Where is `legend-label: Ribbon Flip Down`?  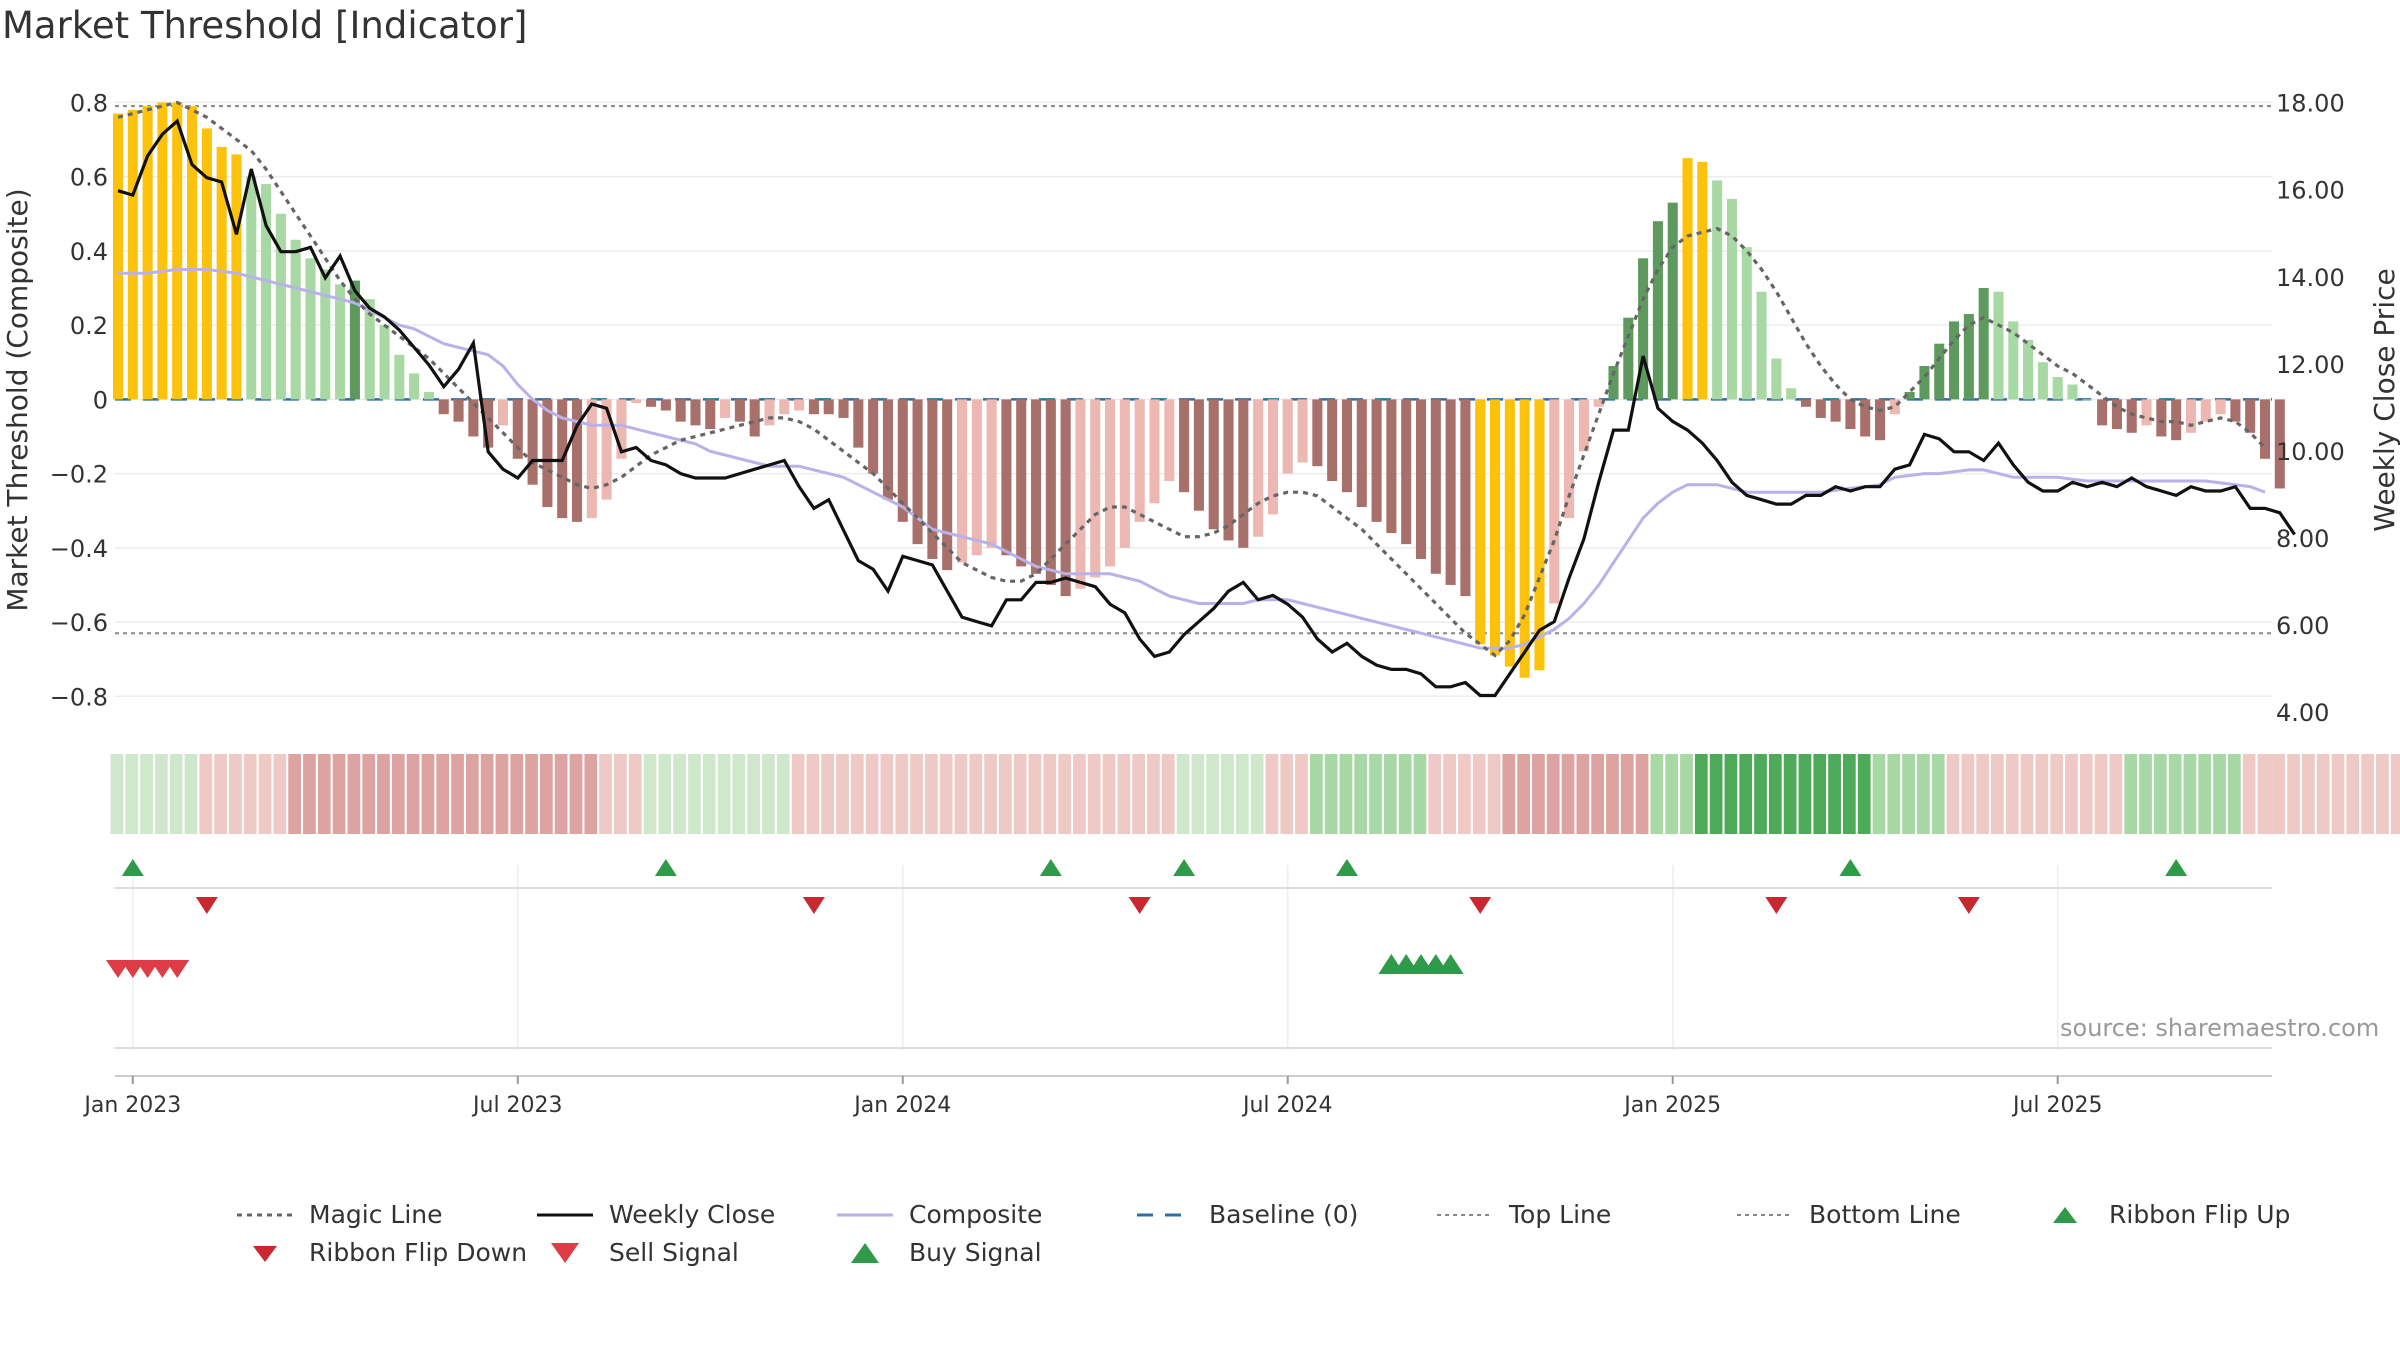
legend-label: Ribbon Flip Down is located at coordinates (418, 1252).